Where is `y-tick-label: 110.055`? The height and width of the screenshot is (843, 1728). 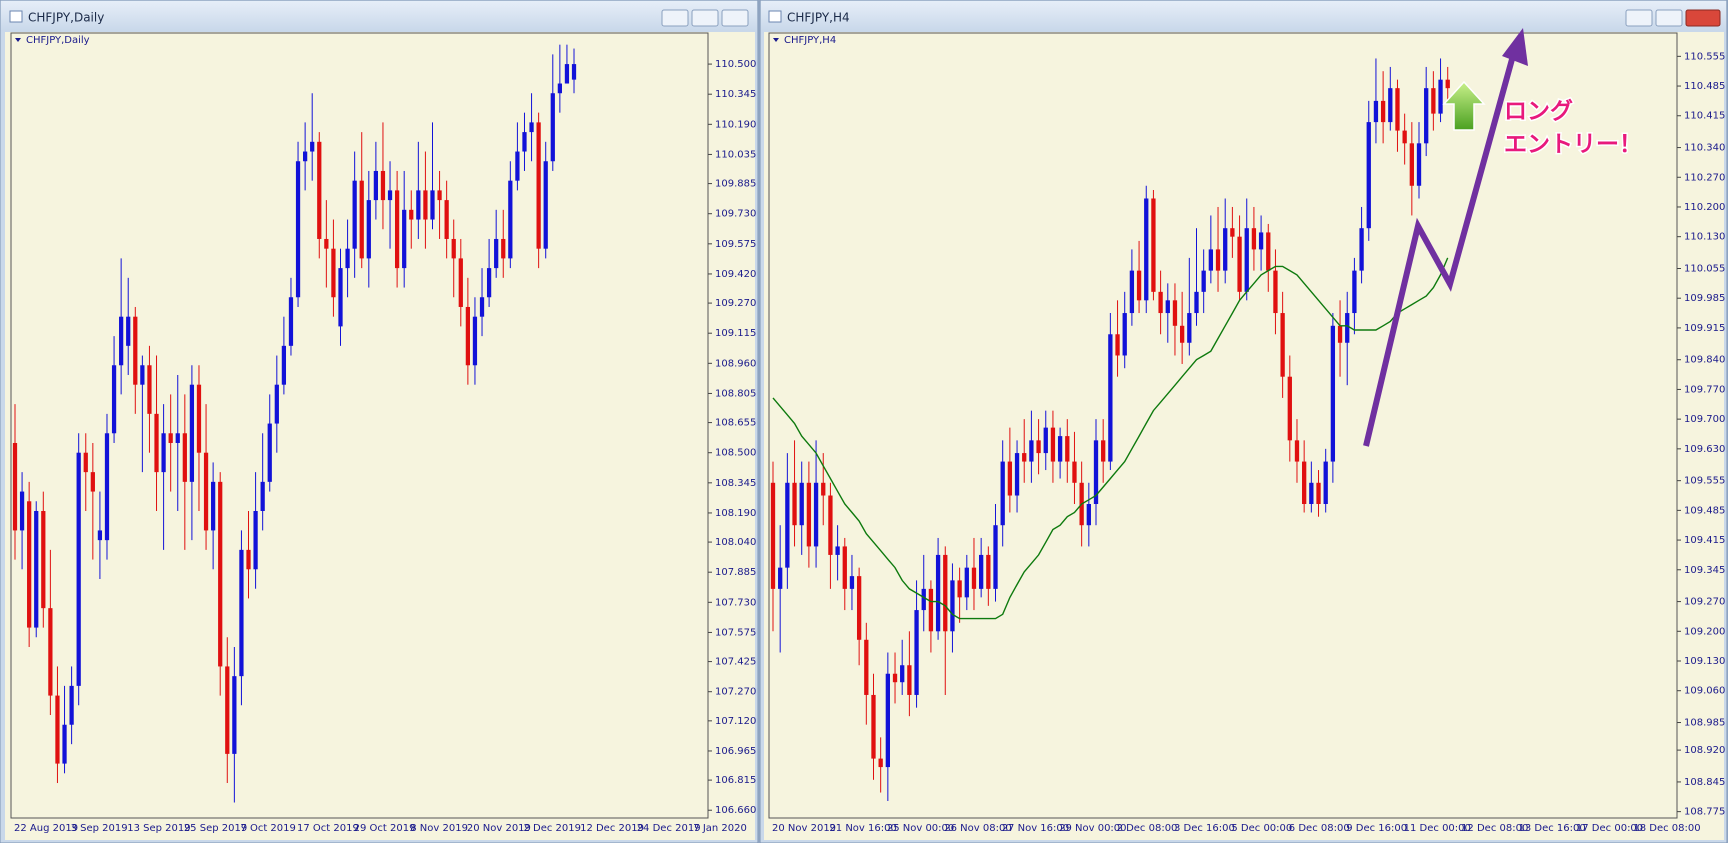
y-tick-label: 110.055 is located at coordinates (1704, 269).